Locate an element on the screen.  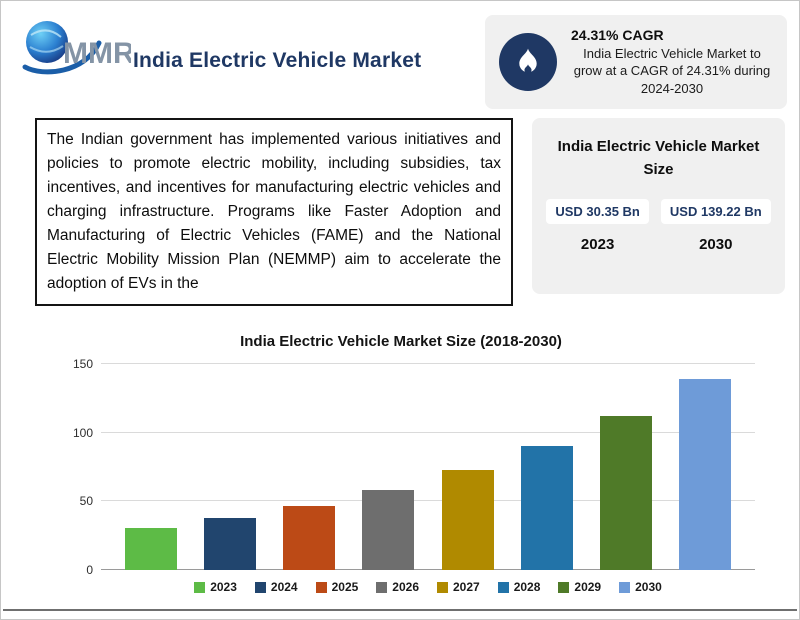
bar-2030 is located at coordinates (705, 474).